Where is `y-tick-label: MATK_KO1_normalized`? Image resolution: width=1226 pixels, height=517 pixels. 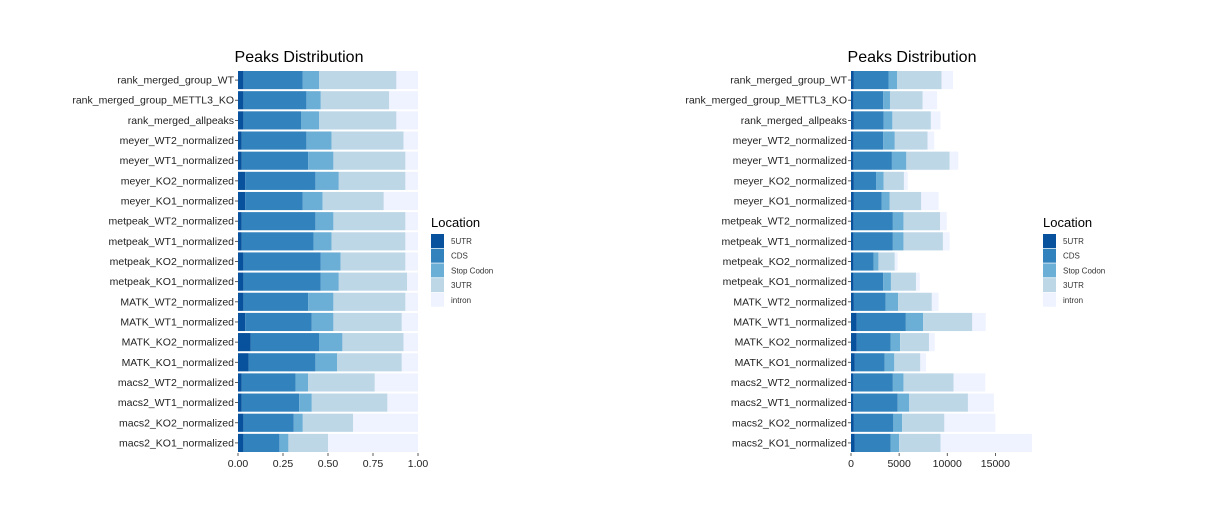 y-tick-label: MATK_KO1_normalized is located at coordinates (791, 363).